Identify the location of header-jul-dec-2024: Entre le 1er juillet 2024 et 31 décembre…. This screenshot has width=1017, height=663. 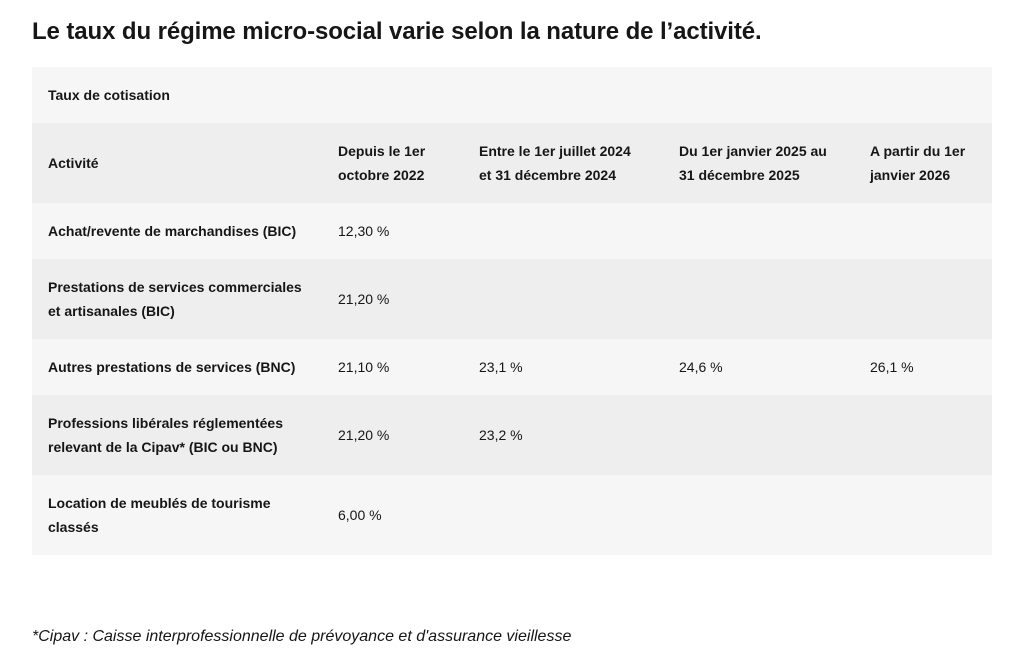
(555, 163).